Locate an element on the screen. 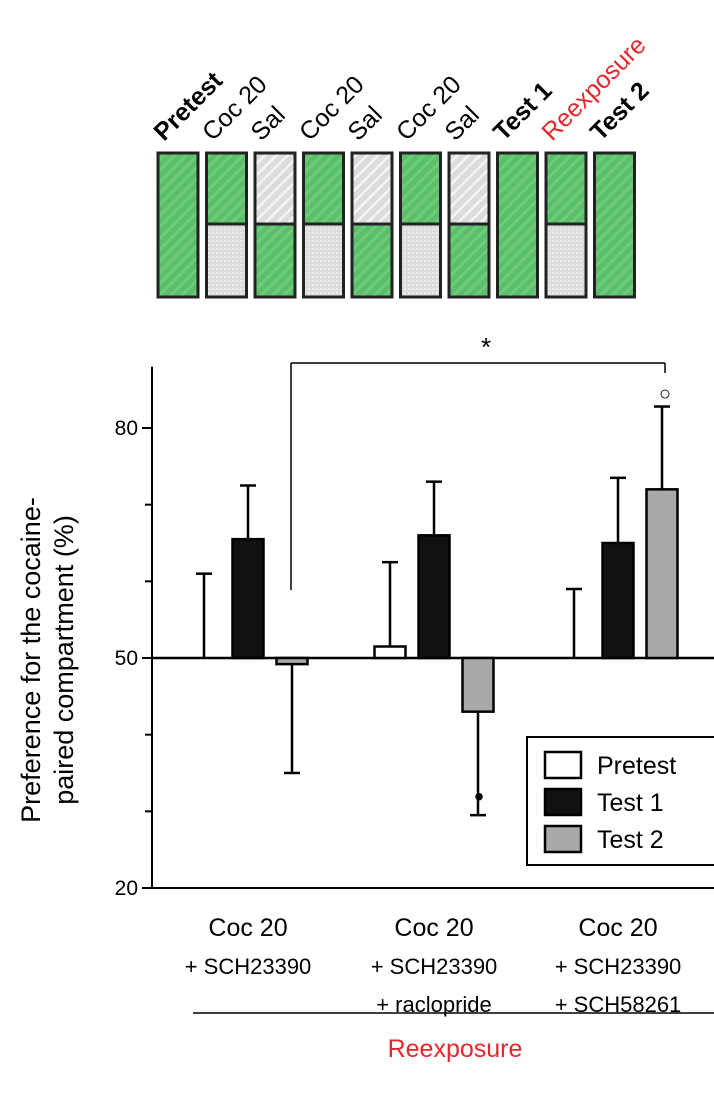 The width and height of the screenshot is (714, 1097). y-axis-label: paired compartment (%) is located at coordinates (64, 660).